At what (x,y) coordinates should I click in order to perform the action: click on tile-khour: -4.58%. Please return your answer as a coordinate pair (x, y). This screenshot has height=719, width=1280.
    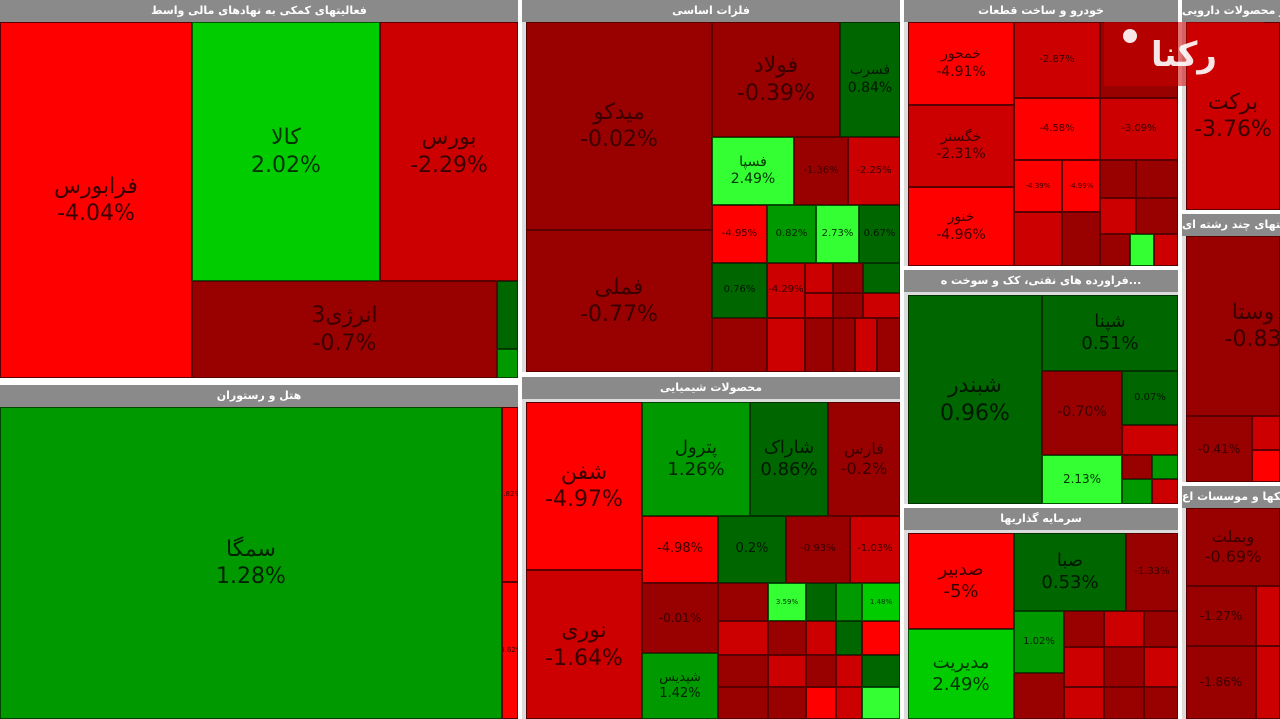
    Looking at the image, I should click on (1057, 129).